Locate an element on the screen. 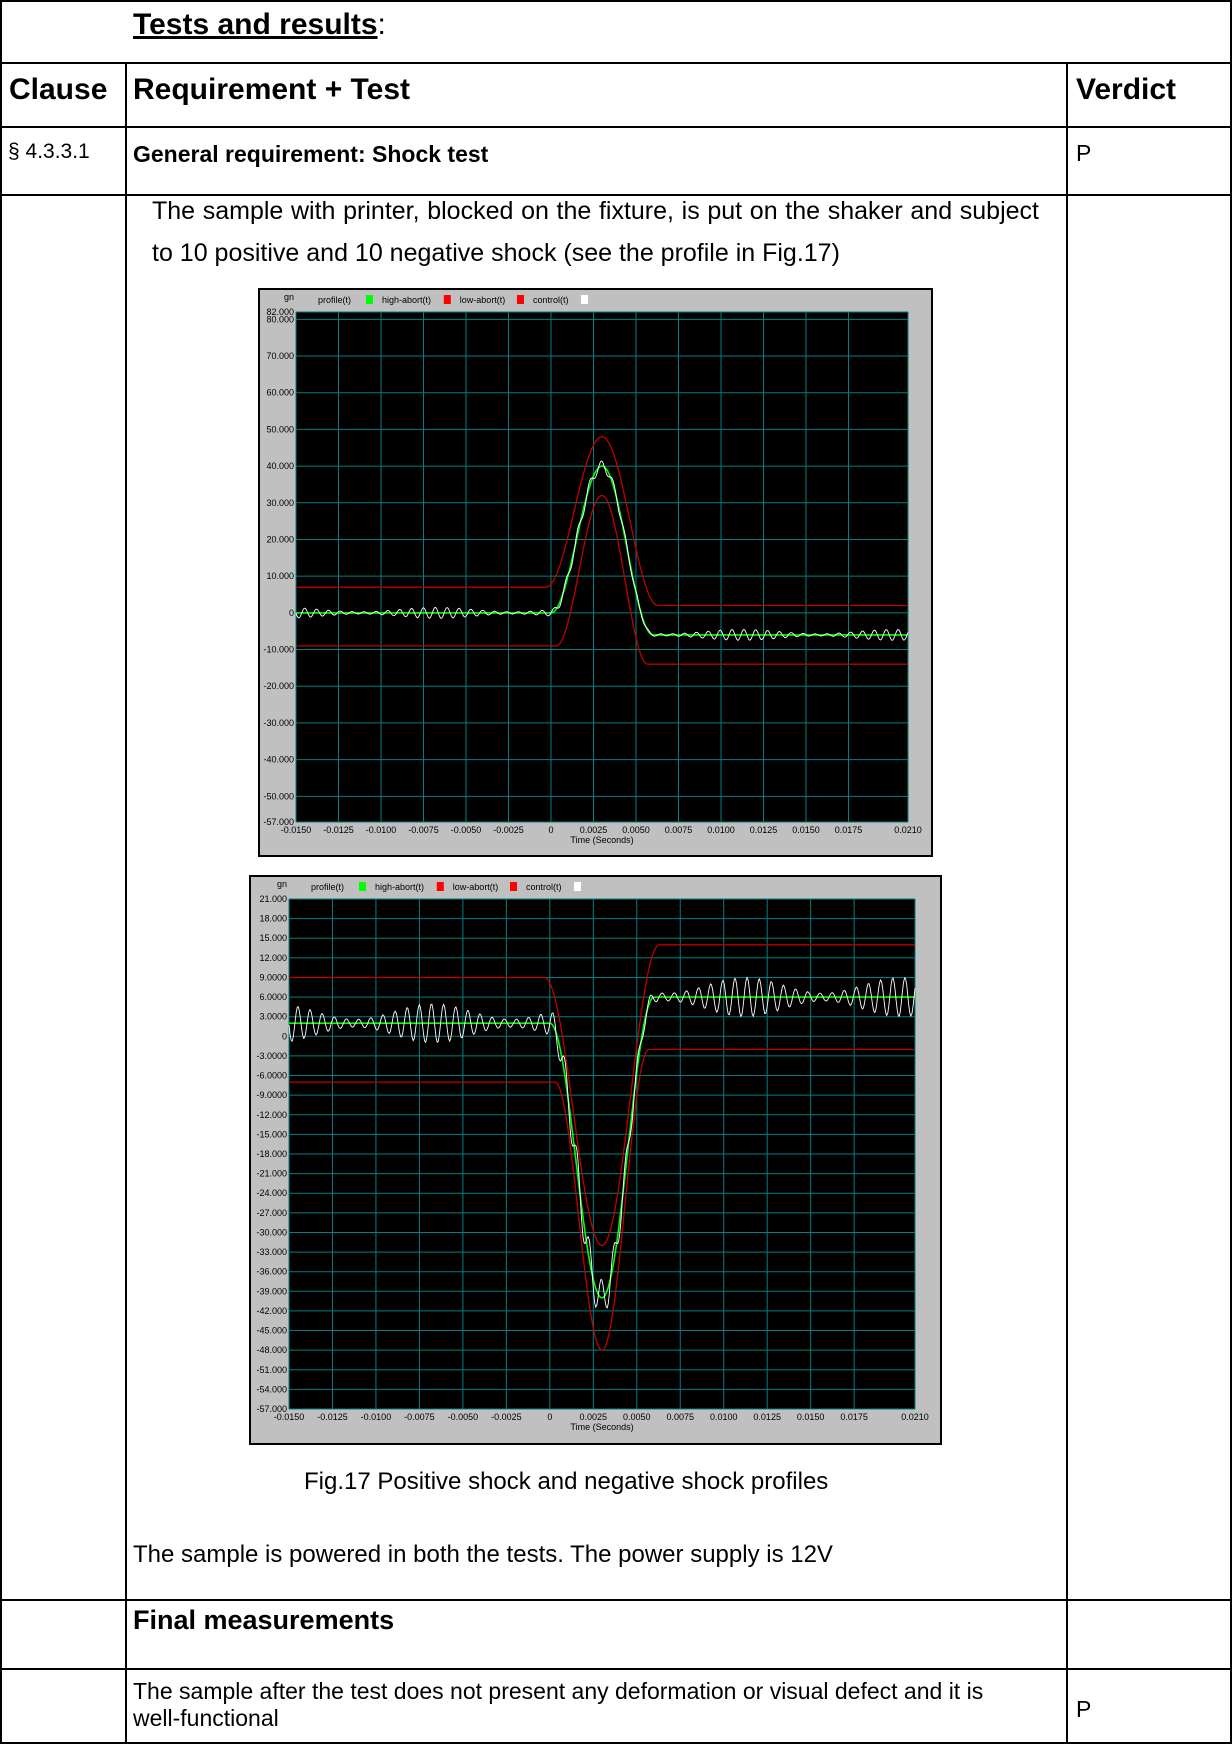 The image size is (1232, 1744). section-title: Tests and results: is located at coordinates (259, 25).